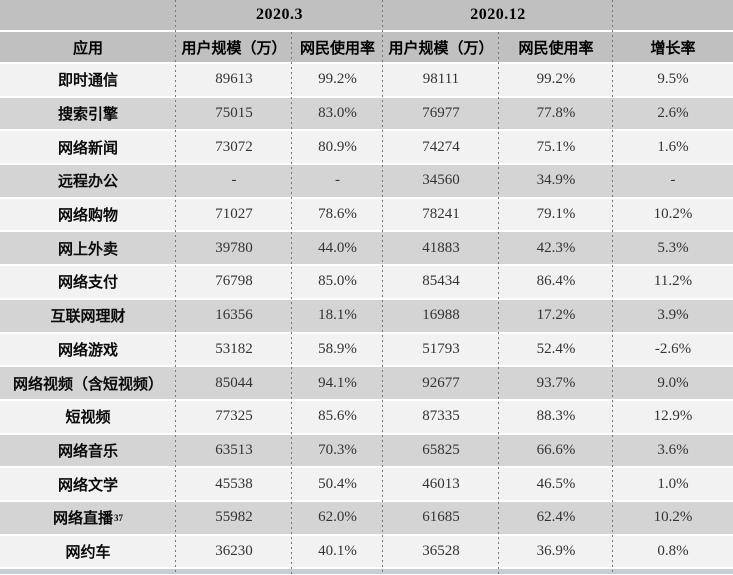  What do you see at coordinates (279, 15) in the screenshot?
I see `header-period-2020-3: 2020.3` at bounding box center [279, 15].